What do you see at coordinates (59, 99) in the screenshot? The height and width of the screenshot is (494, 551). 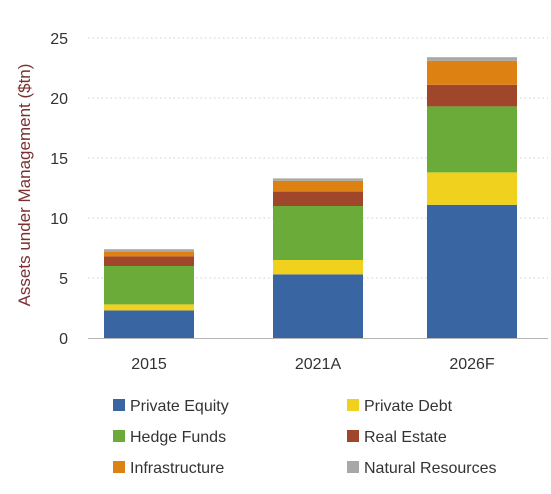 I see `y-tick-label: 20` at bounding box center [59, 99].